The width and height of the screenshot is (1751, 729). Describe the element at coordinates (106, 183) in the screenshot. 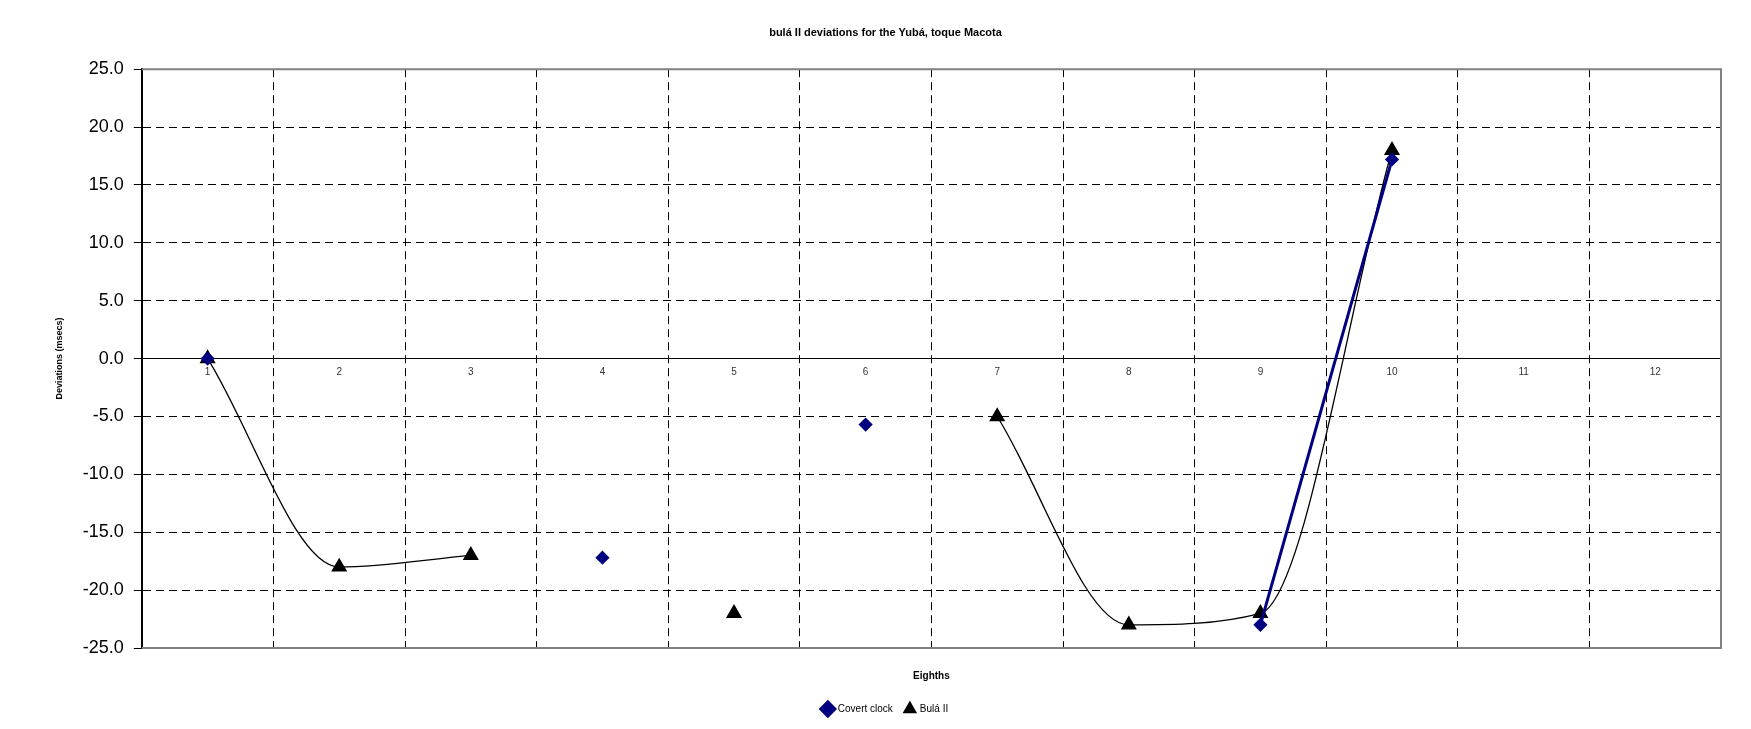

I see `y-tick-label: 15.0` at that location.